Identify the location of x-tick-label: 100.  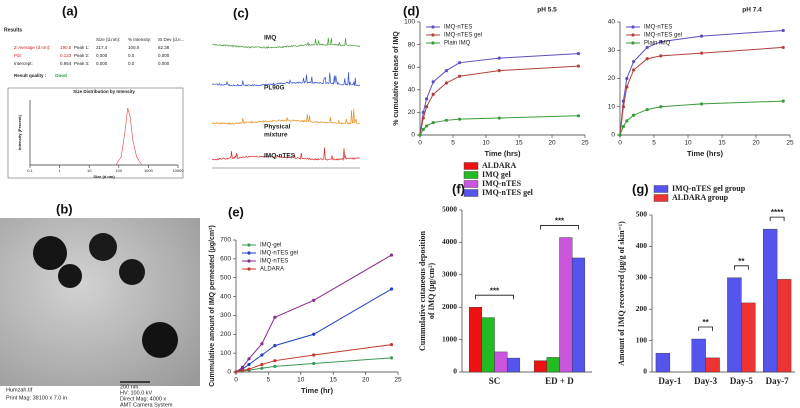
(118, 170).